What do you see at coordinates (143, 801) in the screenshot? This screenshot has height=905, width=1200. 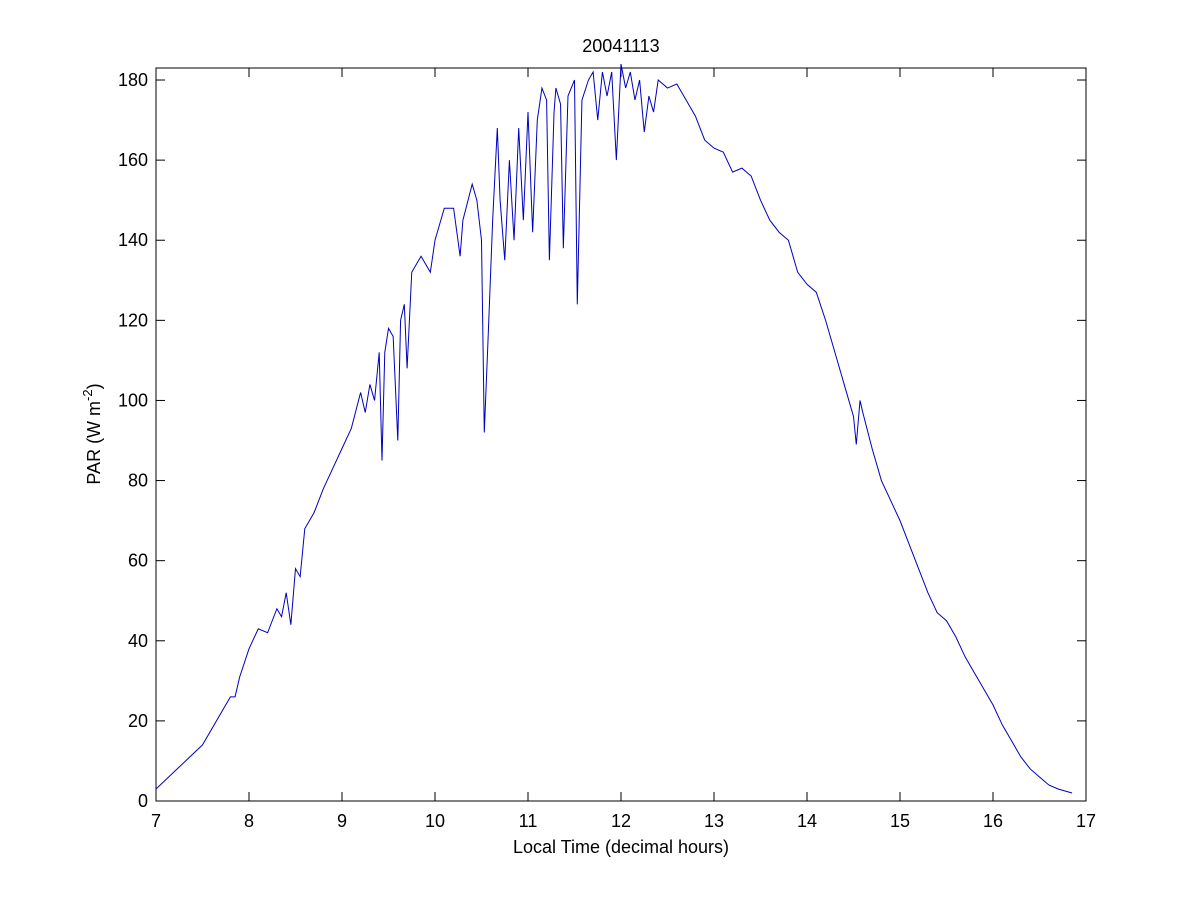 I see `y-tick-label: 0` at bounding box center [143, 801].